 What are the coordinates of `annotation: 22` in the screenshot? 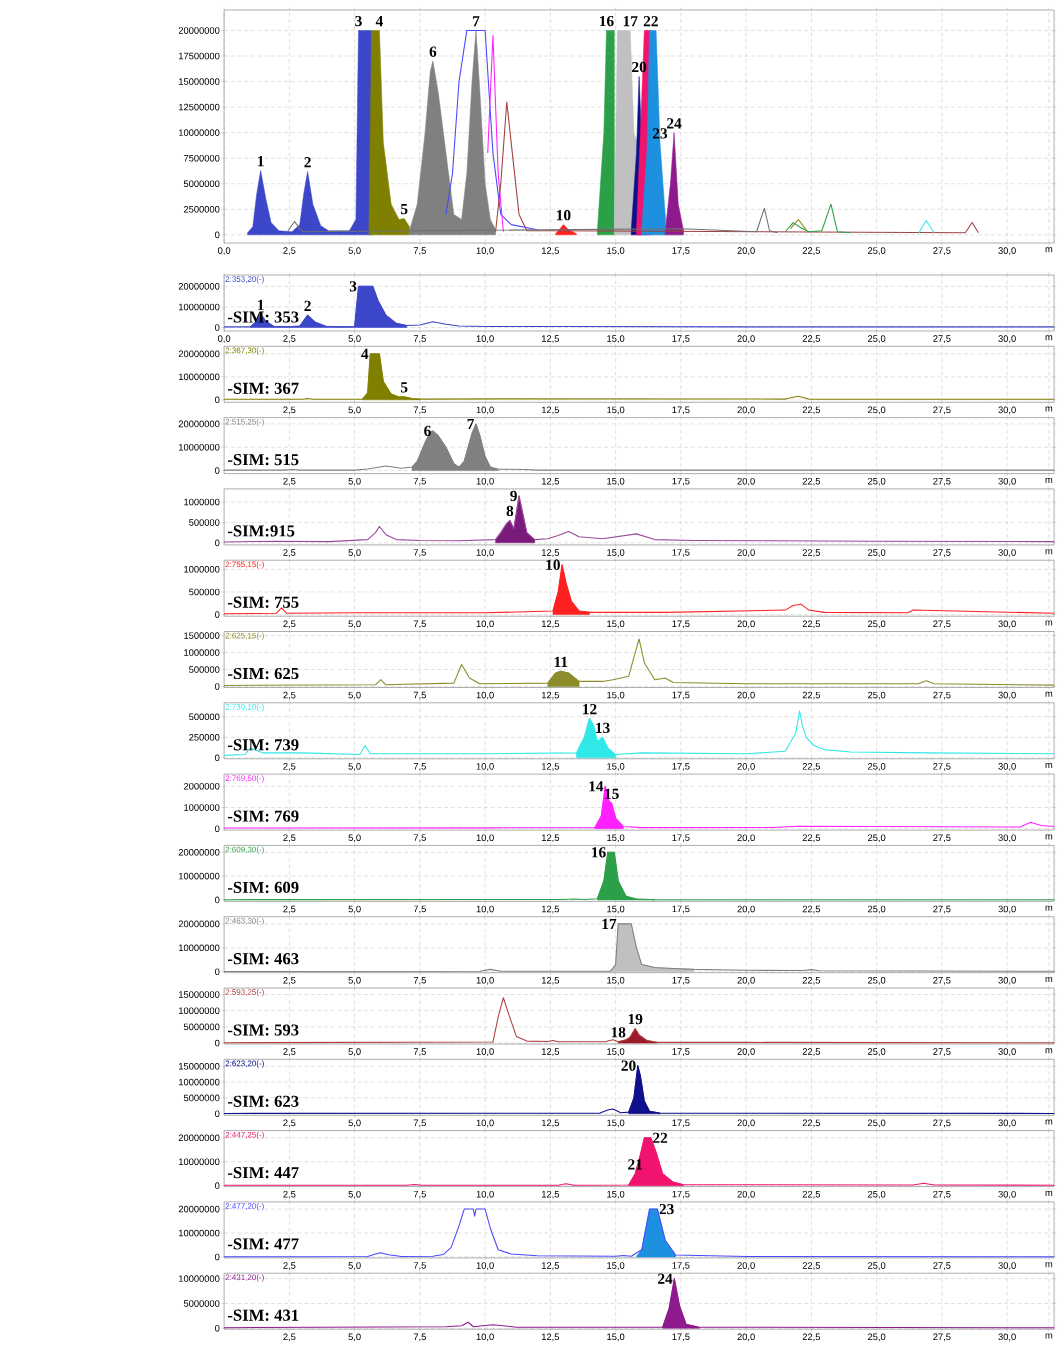 It's located at (650, 21).